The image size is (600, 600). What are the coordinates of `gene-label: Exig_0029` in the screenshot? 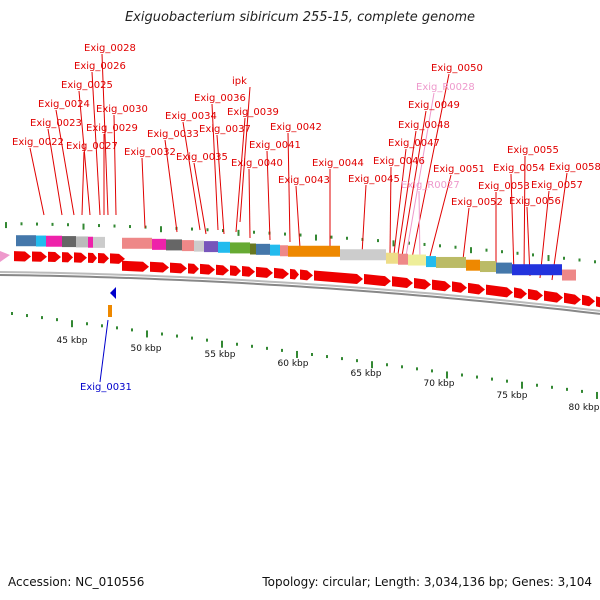 It's located at (112, 128).